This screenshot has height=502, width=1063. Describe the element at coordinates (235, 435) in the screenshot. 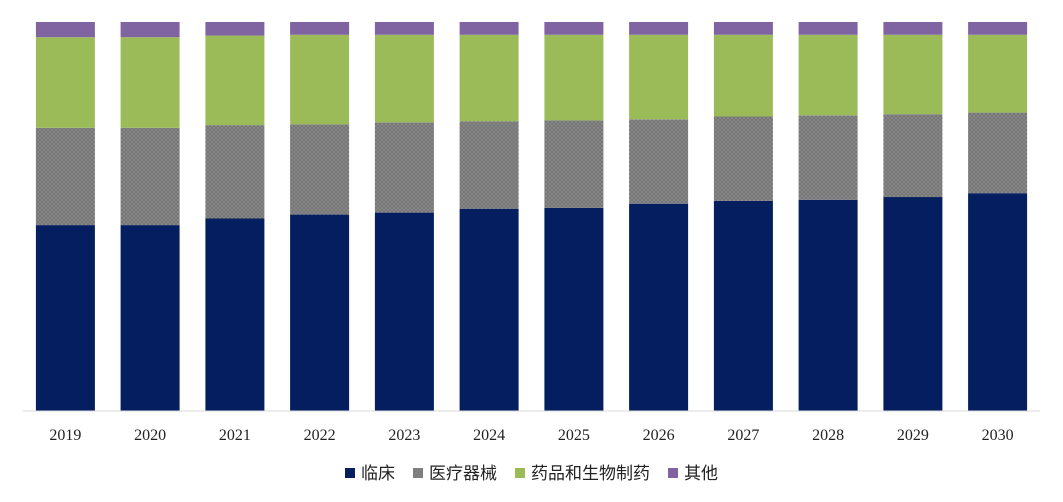

I see `x-tick-label: 2021` at that location.